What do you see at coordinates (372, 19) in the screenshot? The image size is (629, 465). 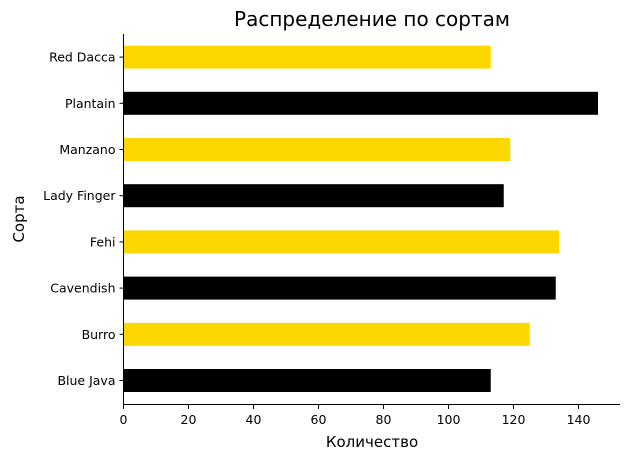 I see `chart-title: Распределение по сортам` at bounding box center [372, 19].